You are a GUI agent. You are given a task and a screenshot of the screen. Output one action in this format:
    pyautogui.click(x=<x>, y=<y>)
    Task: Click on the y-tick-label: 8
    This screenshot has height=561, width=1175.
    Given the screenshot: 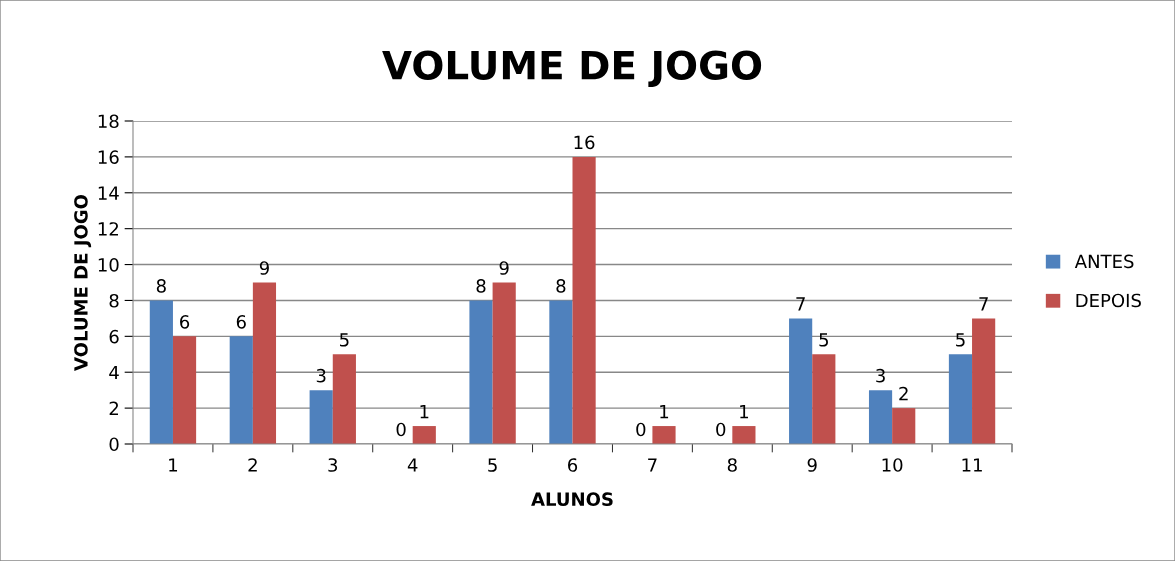 What is the action you would take?
    pyautogui.click(x=114, y=300)
    